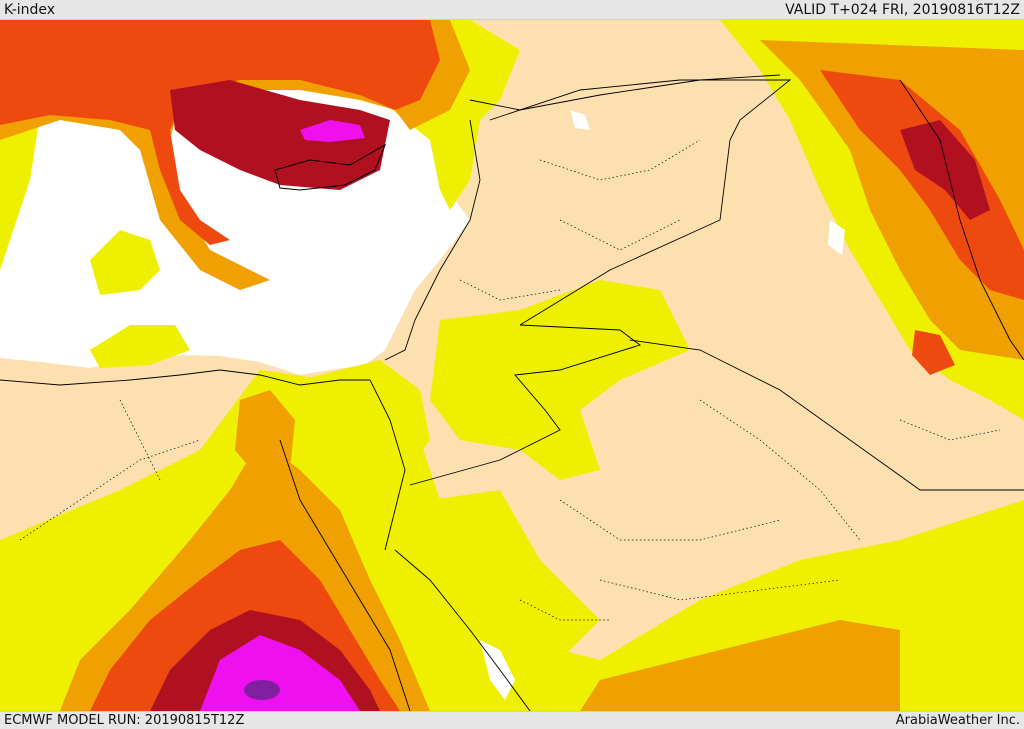 The image size is (1024, 729). I want to click on contour-level-5-south, so click(280, 673).